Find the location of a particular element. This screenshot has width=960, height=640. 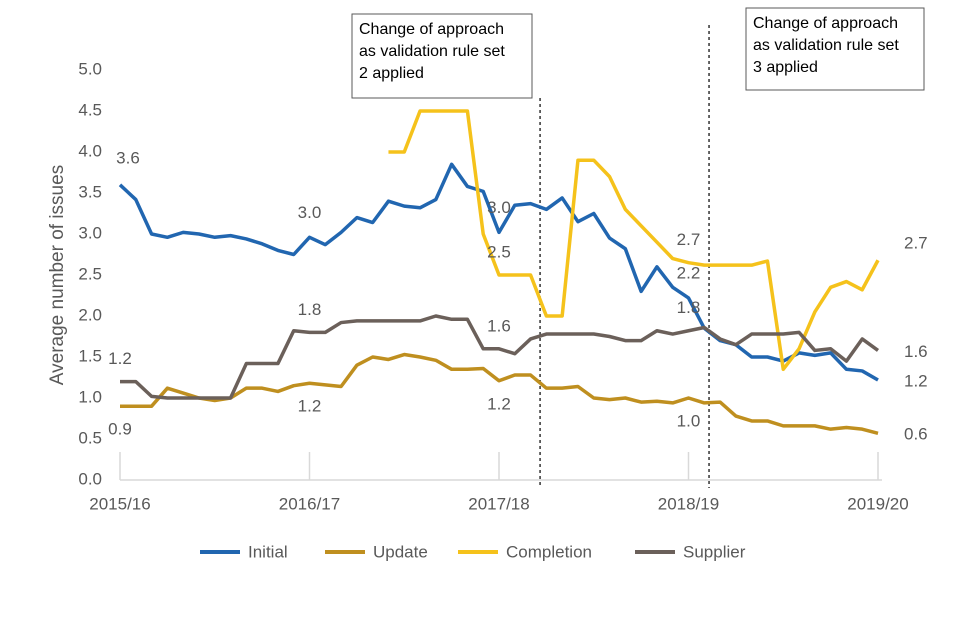

legend-label: Initial is located at coordinates (268, 551).